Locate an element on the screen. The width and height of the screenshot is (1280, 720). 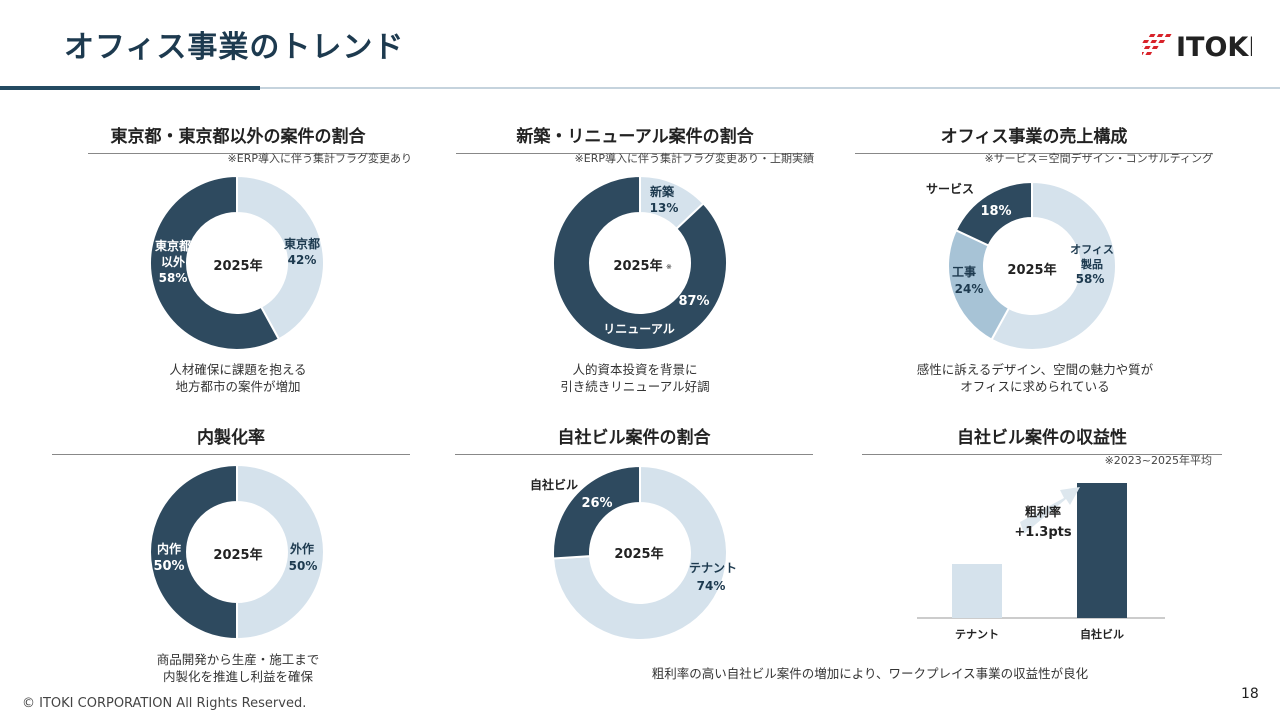
section-title: 東京都・東京都以外の案件の割合 is located at coordinates (238, 138).